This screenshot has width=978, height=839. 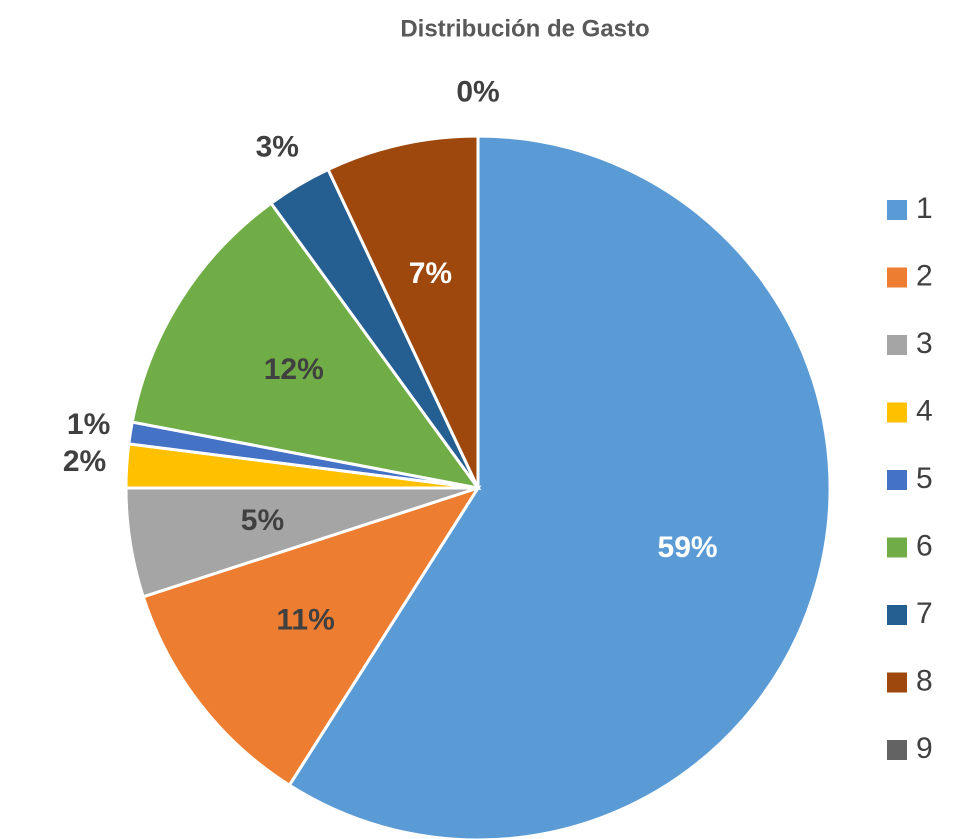 What do you see at coordinates (924, 748) in the screenshot?
I see `legend-label: 9` at bounding box center [924, 748].